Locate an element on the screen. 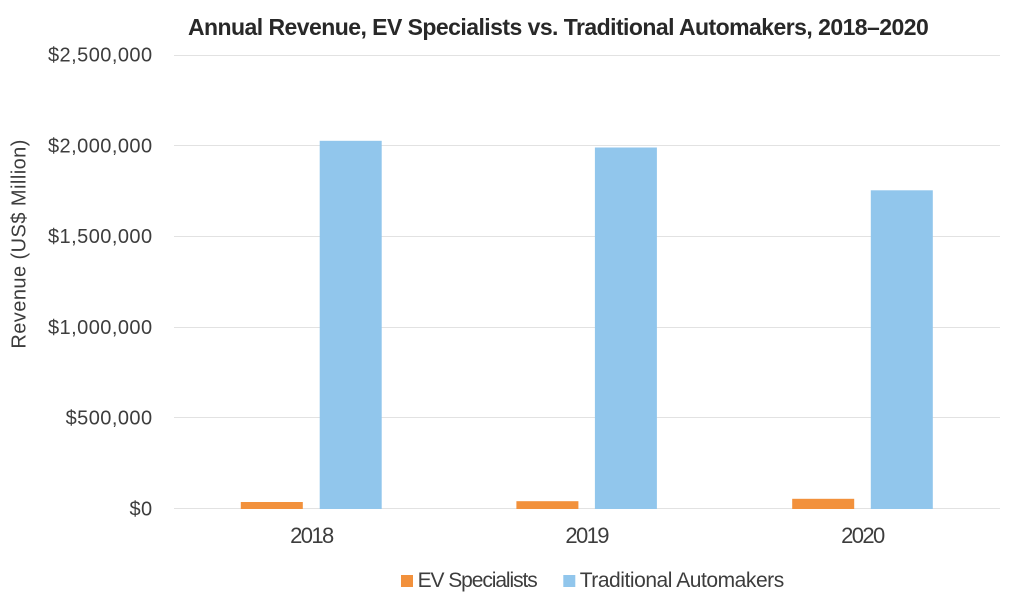  svg-text: EV Specialists is located at coordinates (478, 580).